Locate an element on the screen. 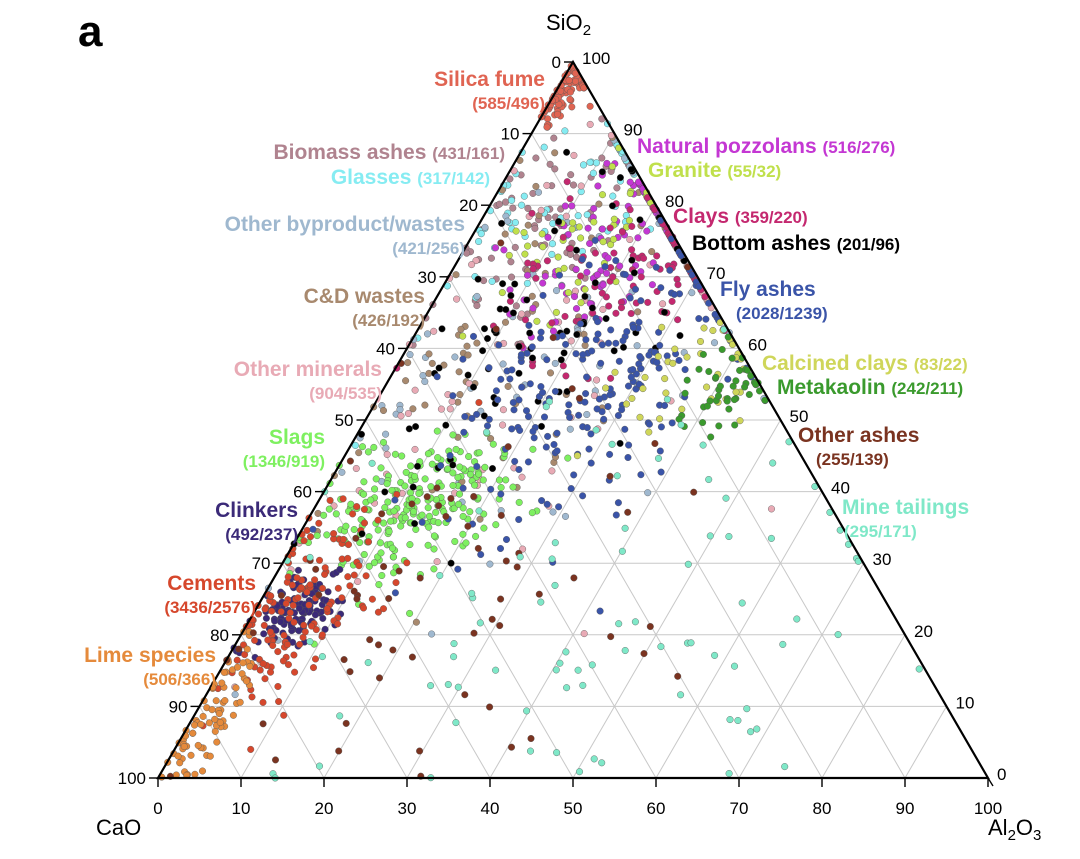 This screenshot has height=859, width=1080. point-clinkers is located at coordinates (264, 634).